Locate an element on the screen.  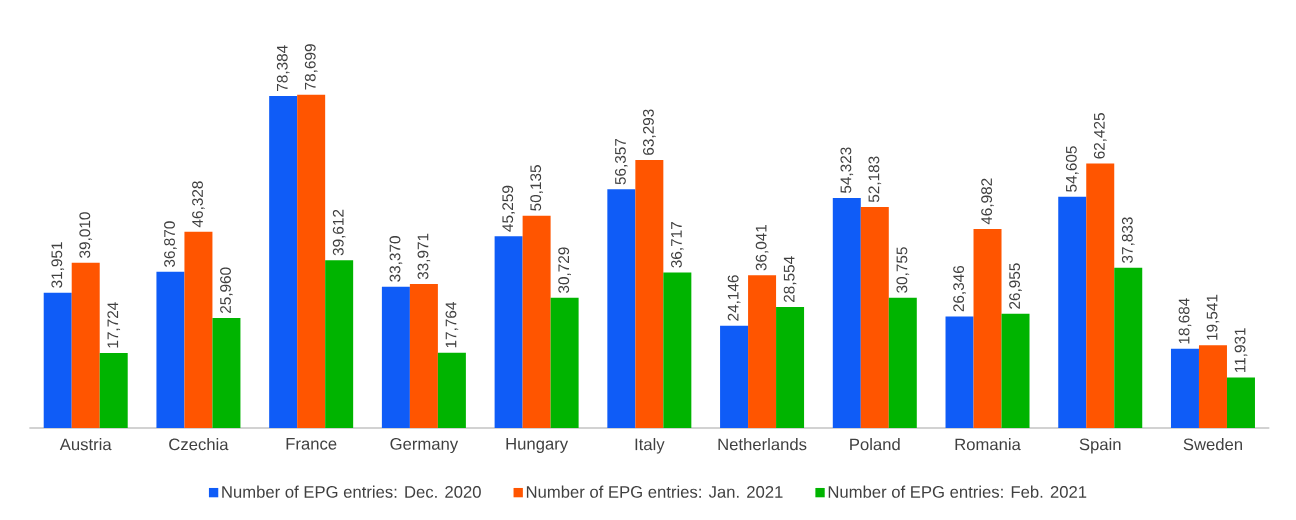
data-label: 33,370 is located at coordinates (396, 259).